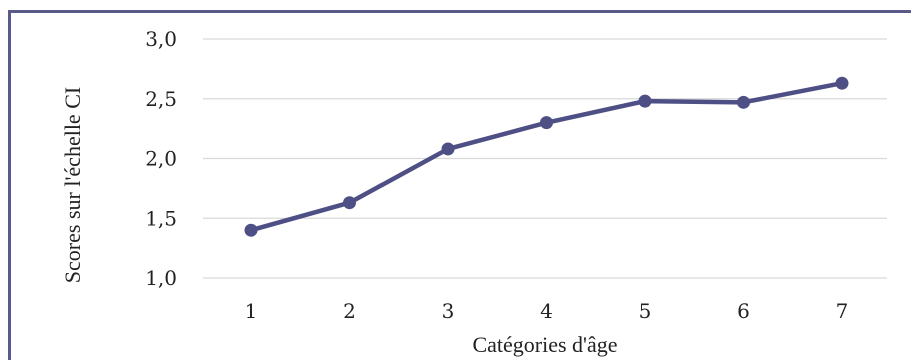 The width and height of the screenshot is (914, 360). I want to click on y-tick-labels: 1,0 1,5 2,0 2,5 3,0, so click(161, 158).